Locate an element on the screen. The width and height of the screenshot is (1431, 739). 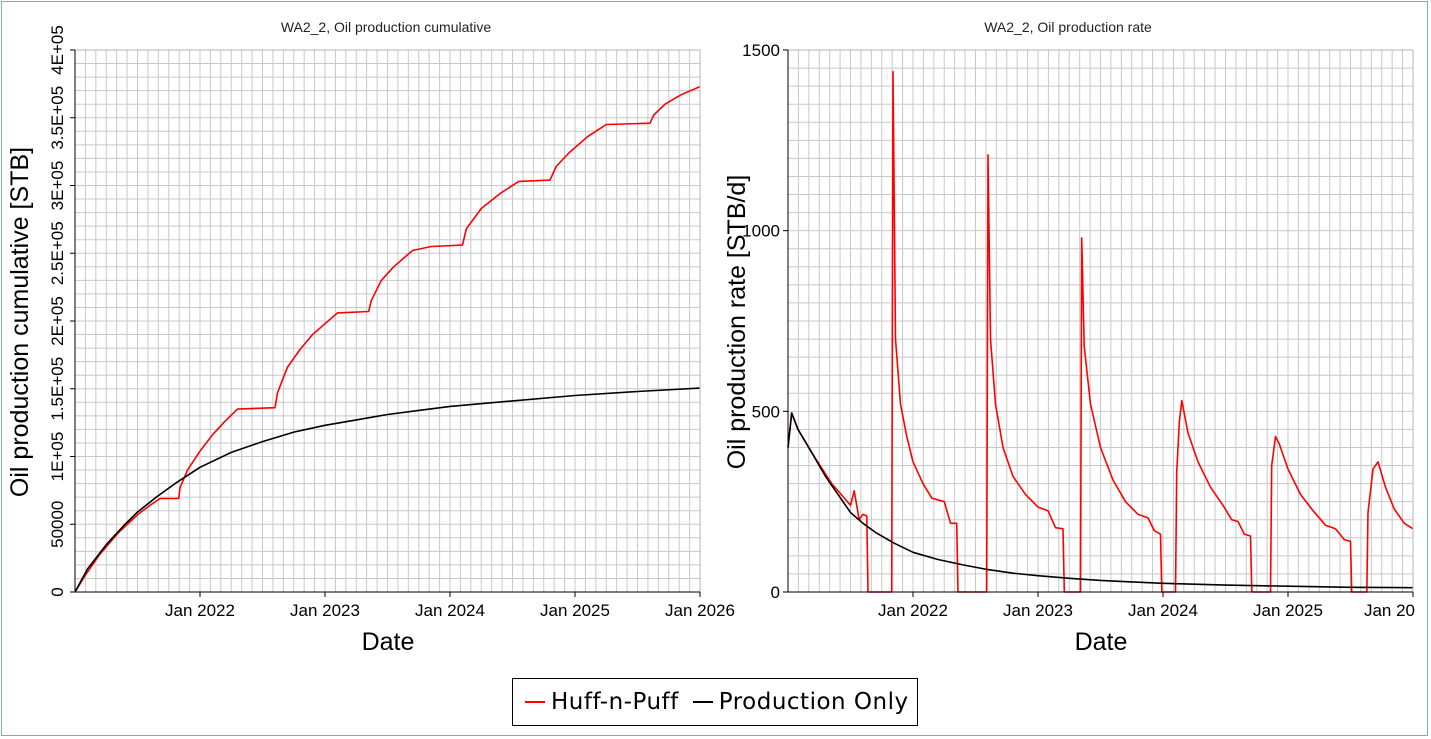
y-axis-label: Oil production rate [STB/d] is located at coordinates (737, 322).